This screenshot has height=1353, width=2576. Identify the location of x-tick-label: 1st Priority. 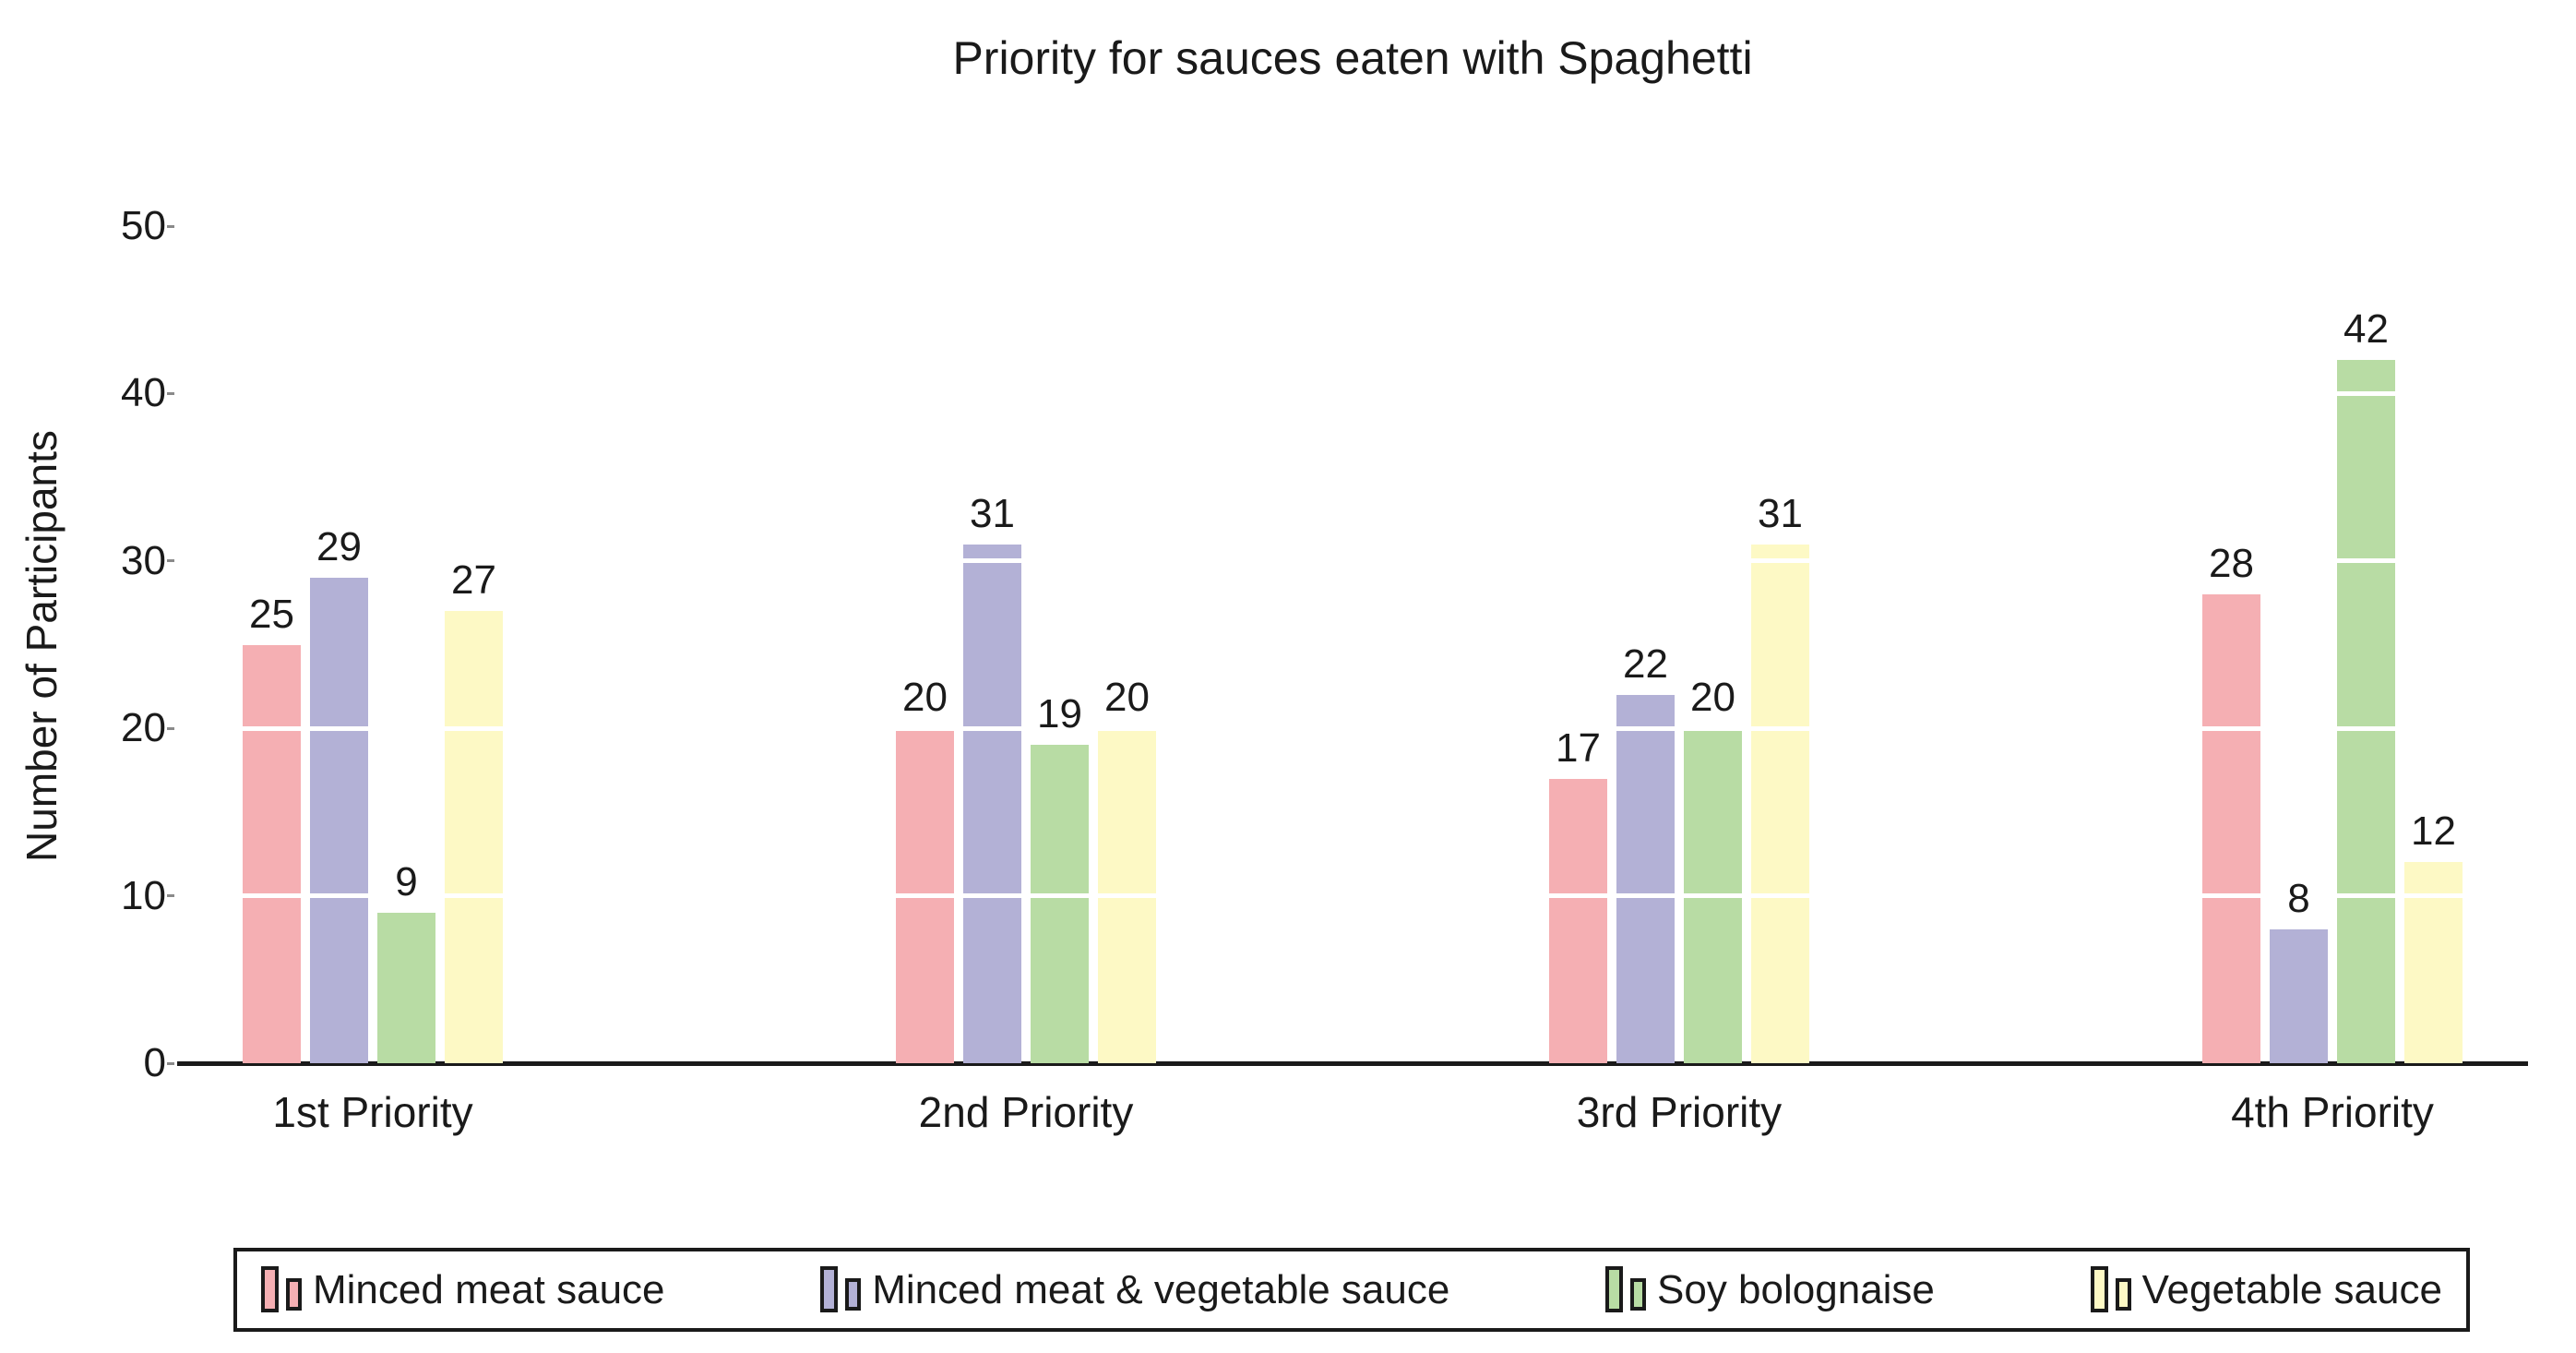
(372, 1112).